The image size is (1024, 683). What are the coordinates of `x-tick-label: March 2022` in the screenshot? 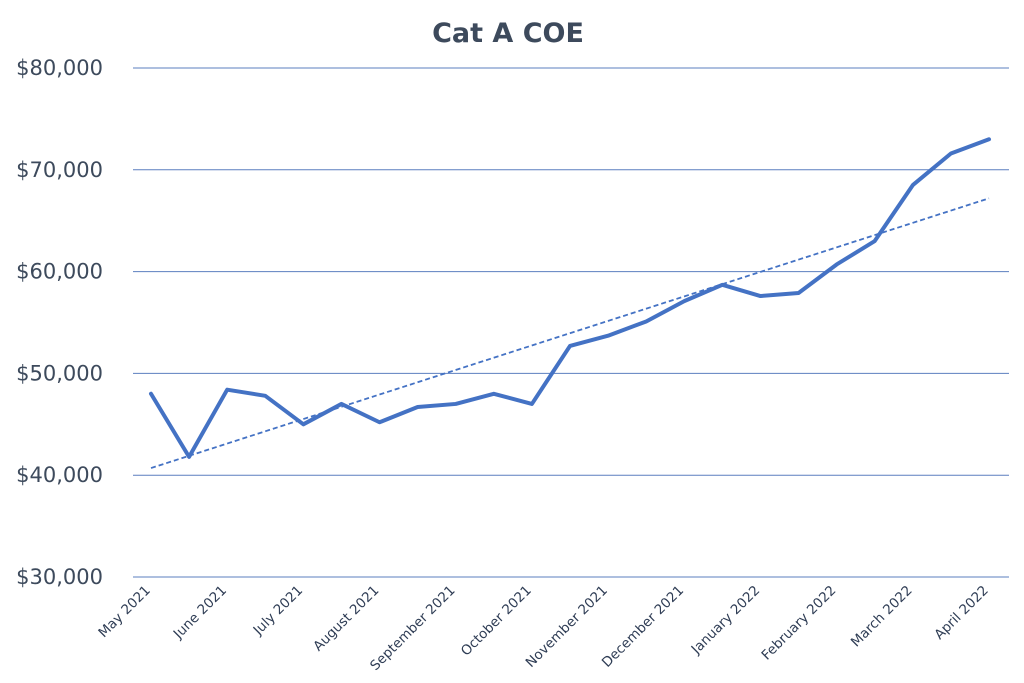 It's located at (882, 617).